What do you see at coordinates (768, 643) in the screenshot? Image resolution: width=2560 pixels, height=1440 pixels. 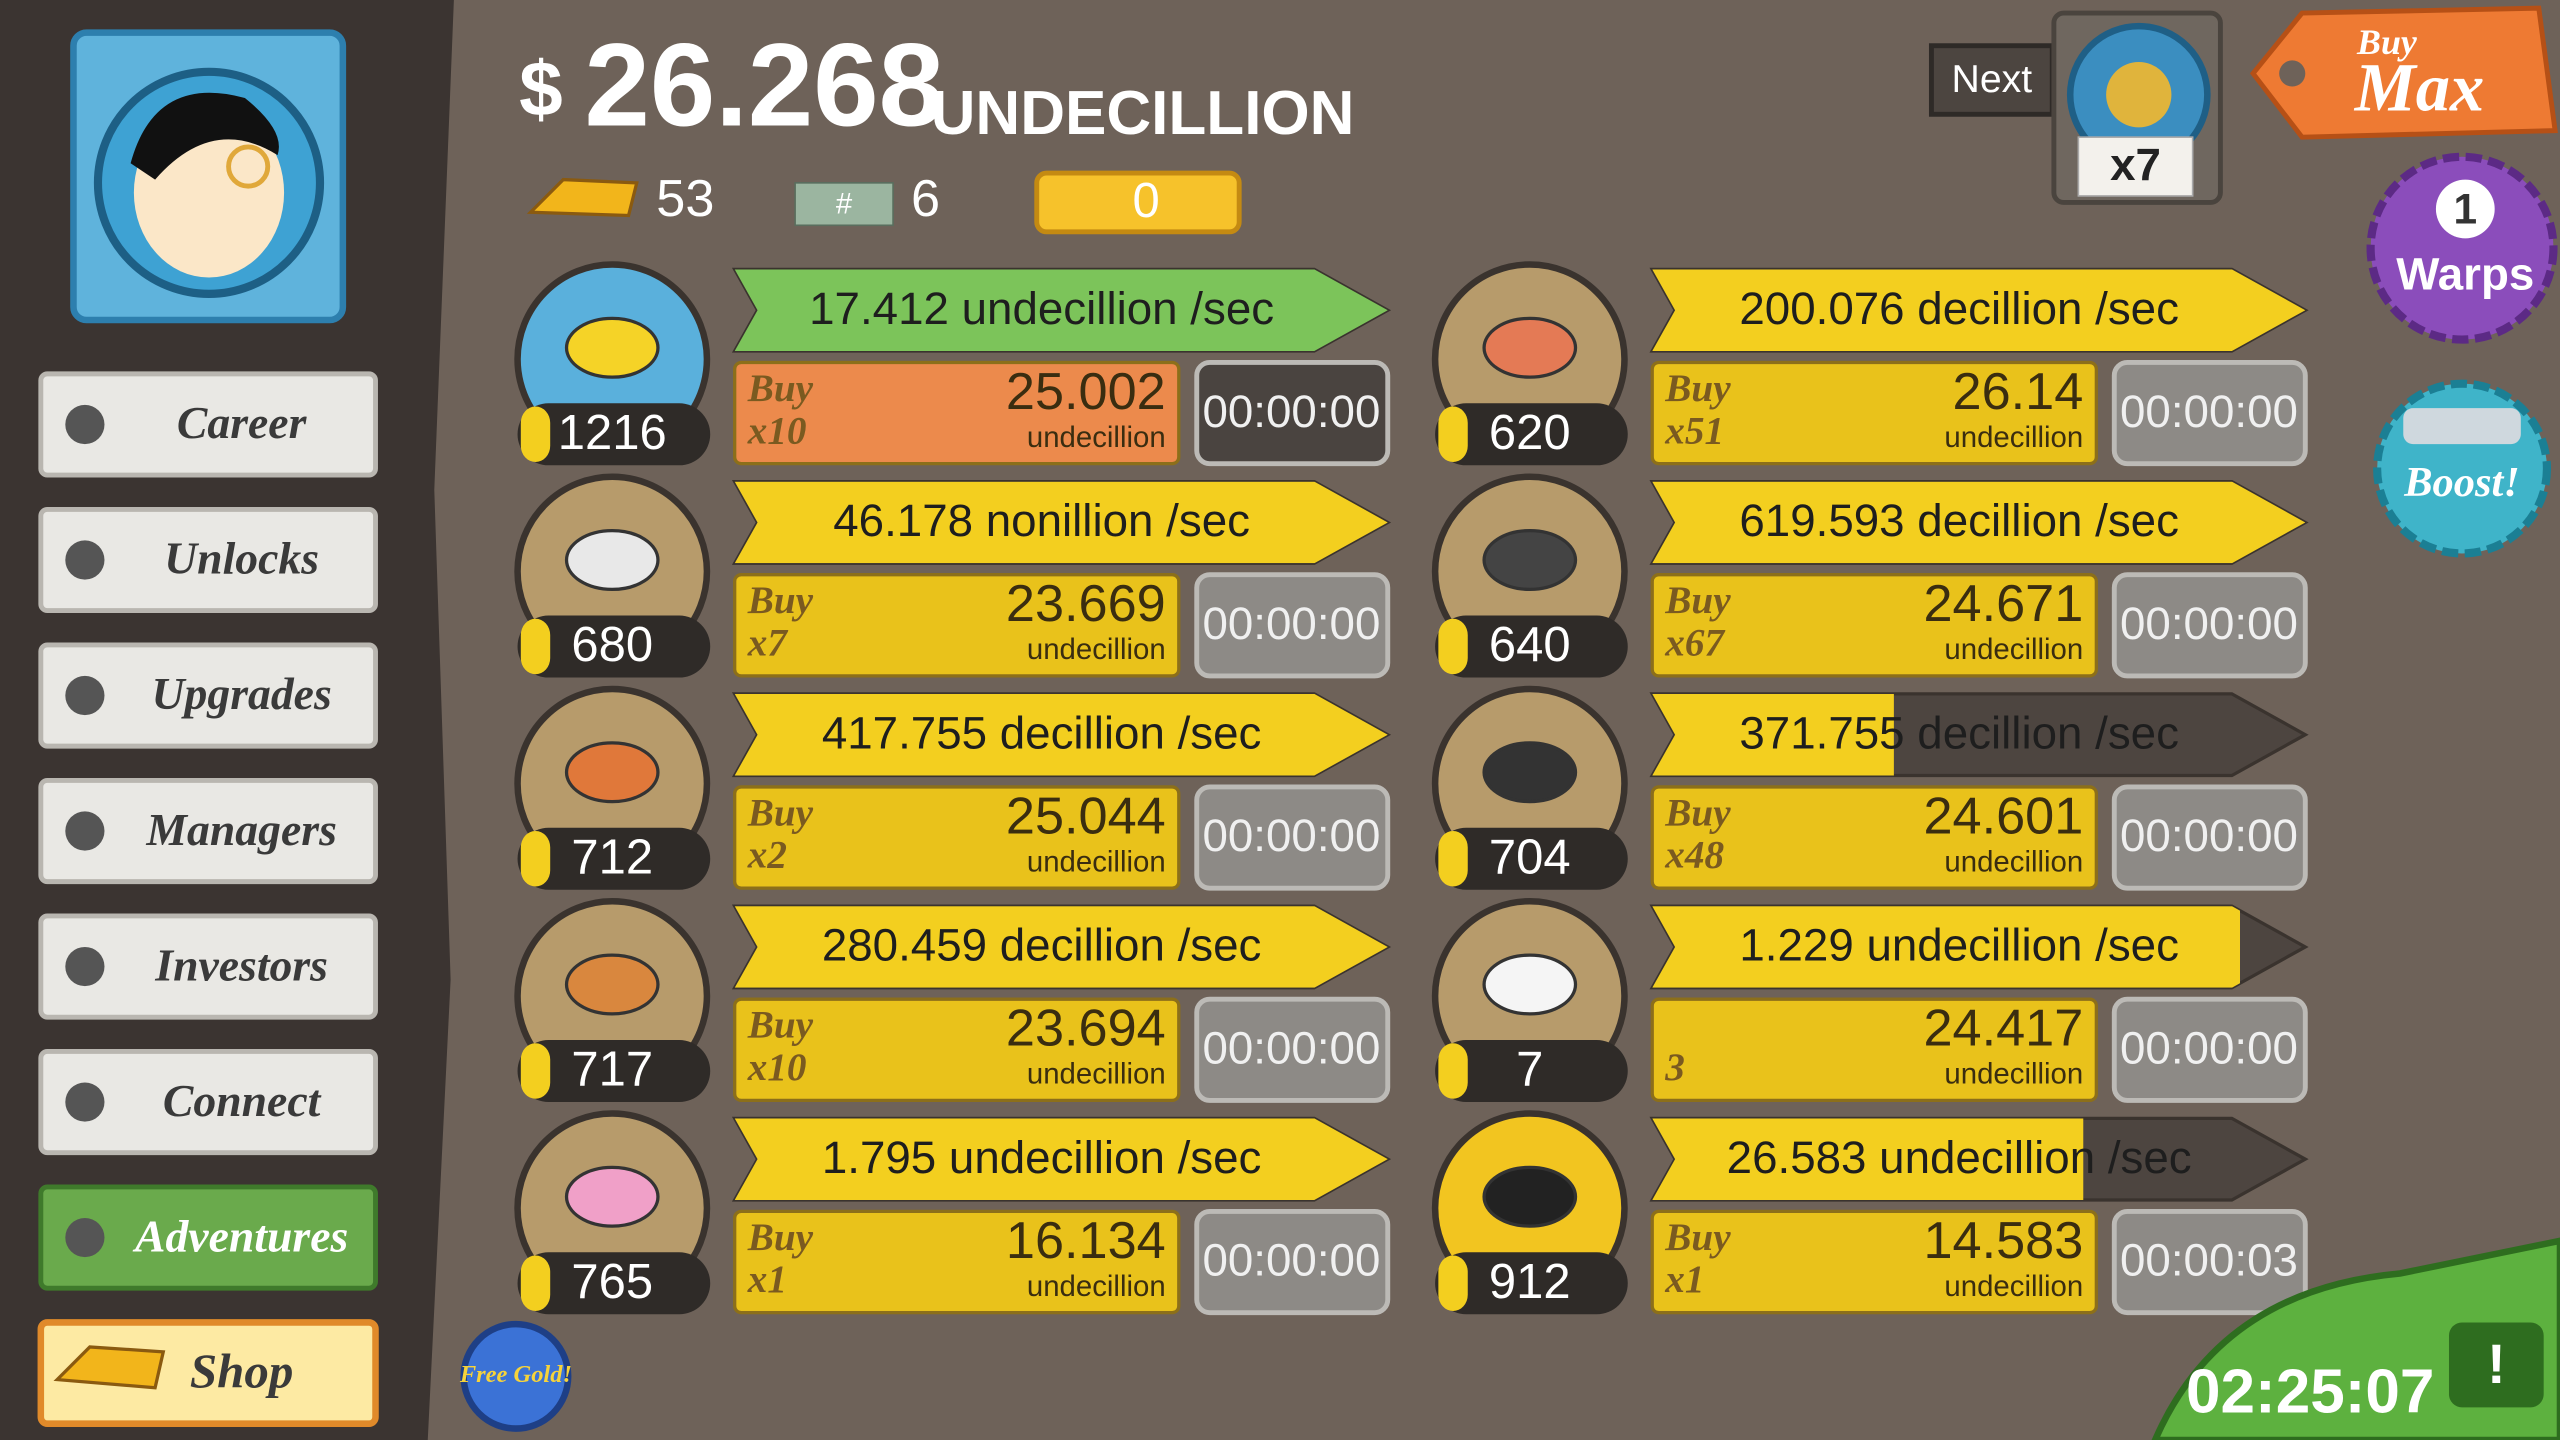 I see `buy-amount: x7` at bounding box center [768, 643].